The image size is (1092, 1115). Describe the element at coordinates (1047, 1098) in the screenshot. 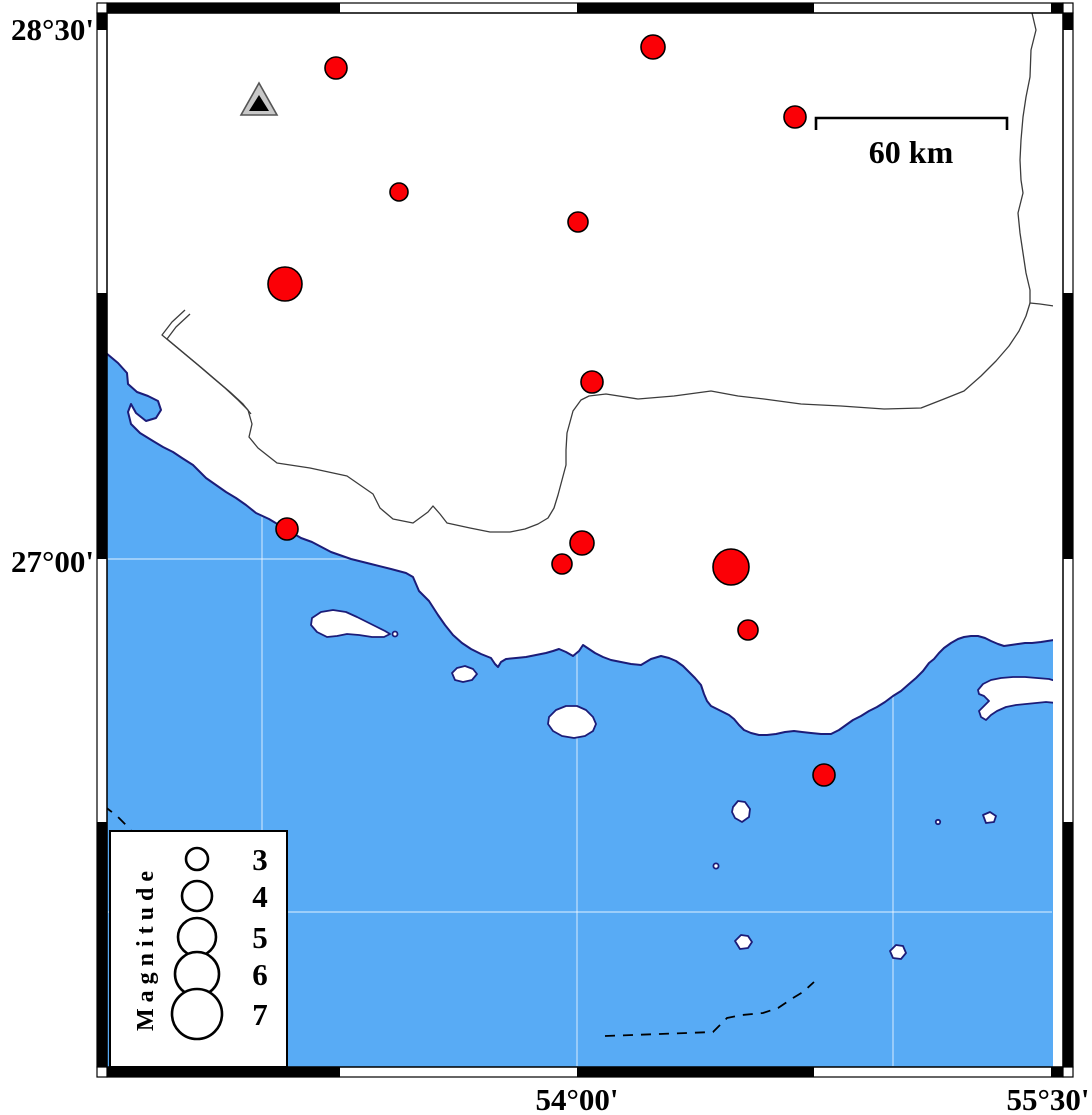

I see `longitude-label: 55°30'` at that location.